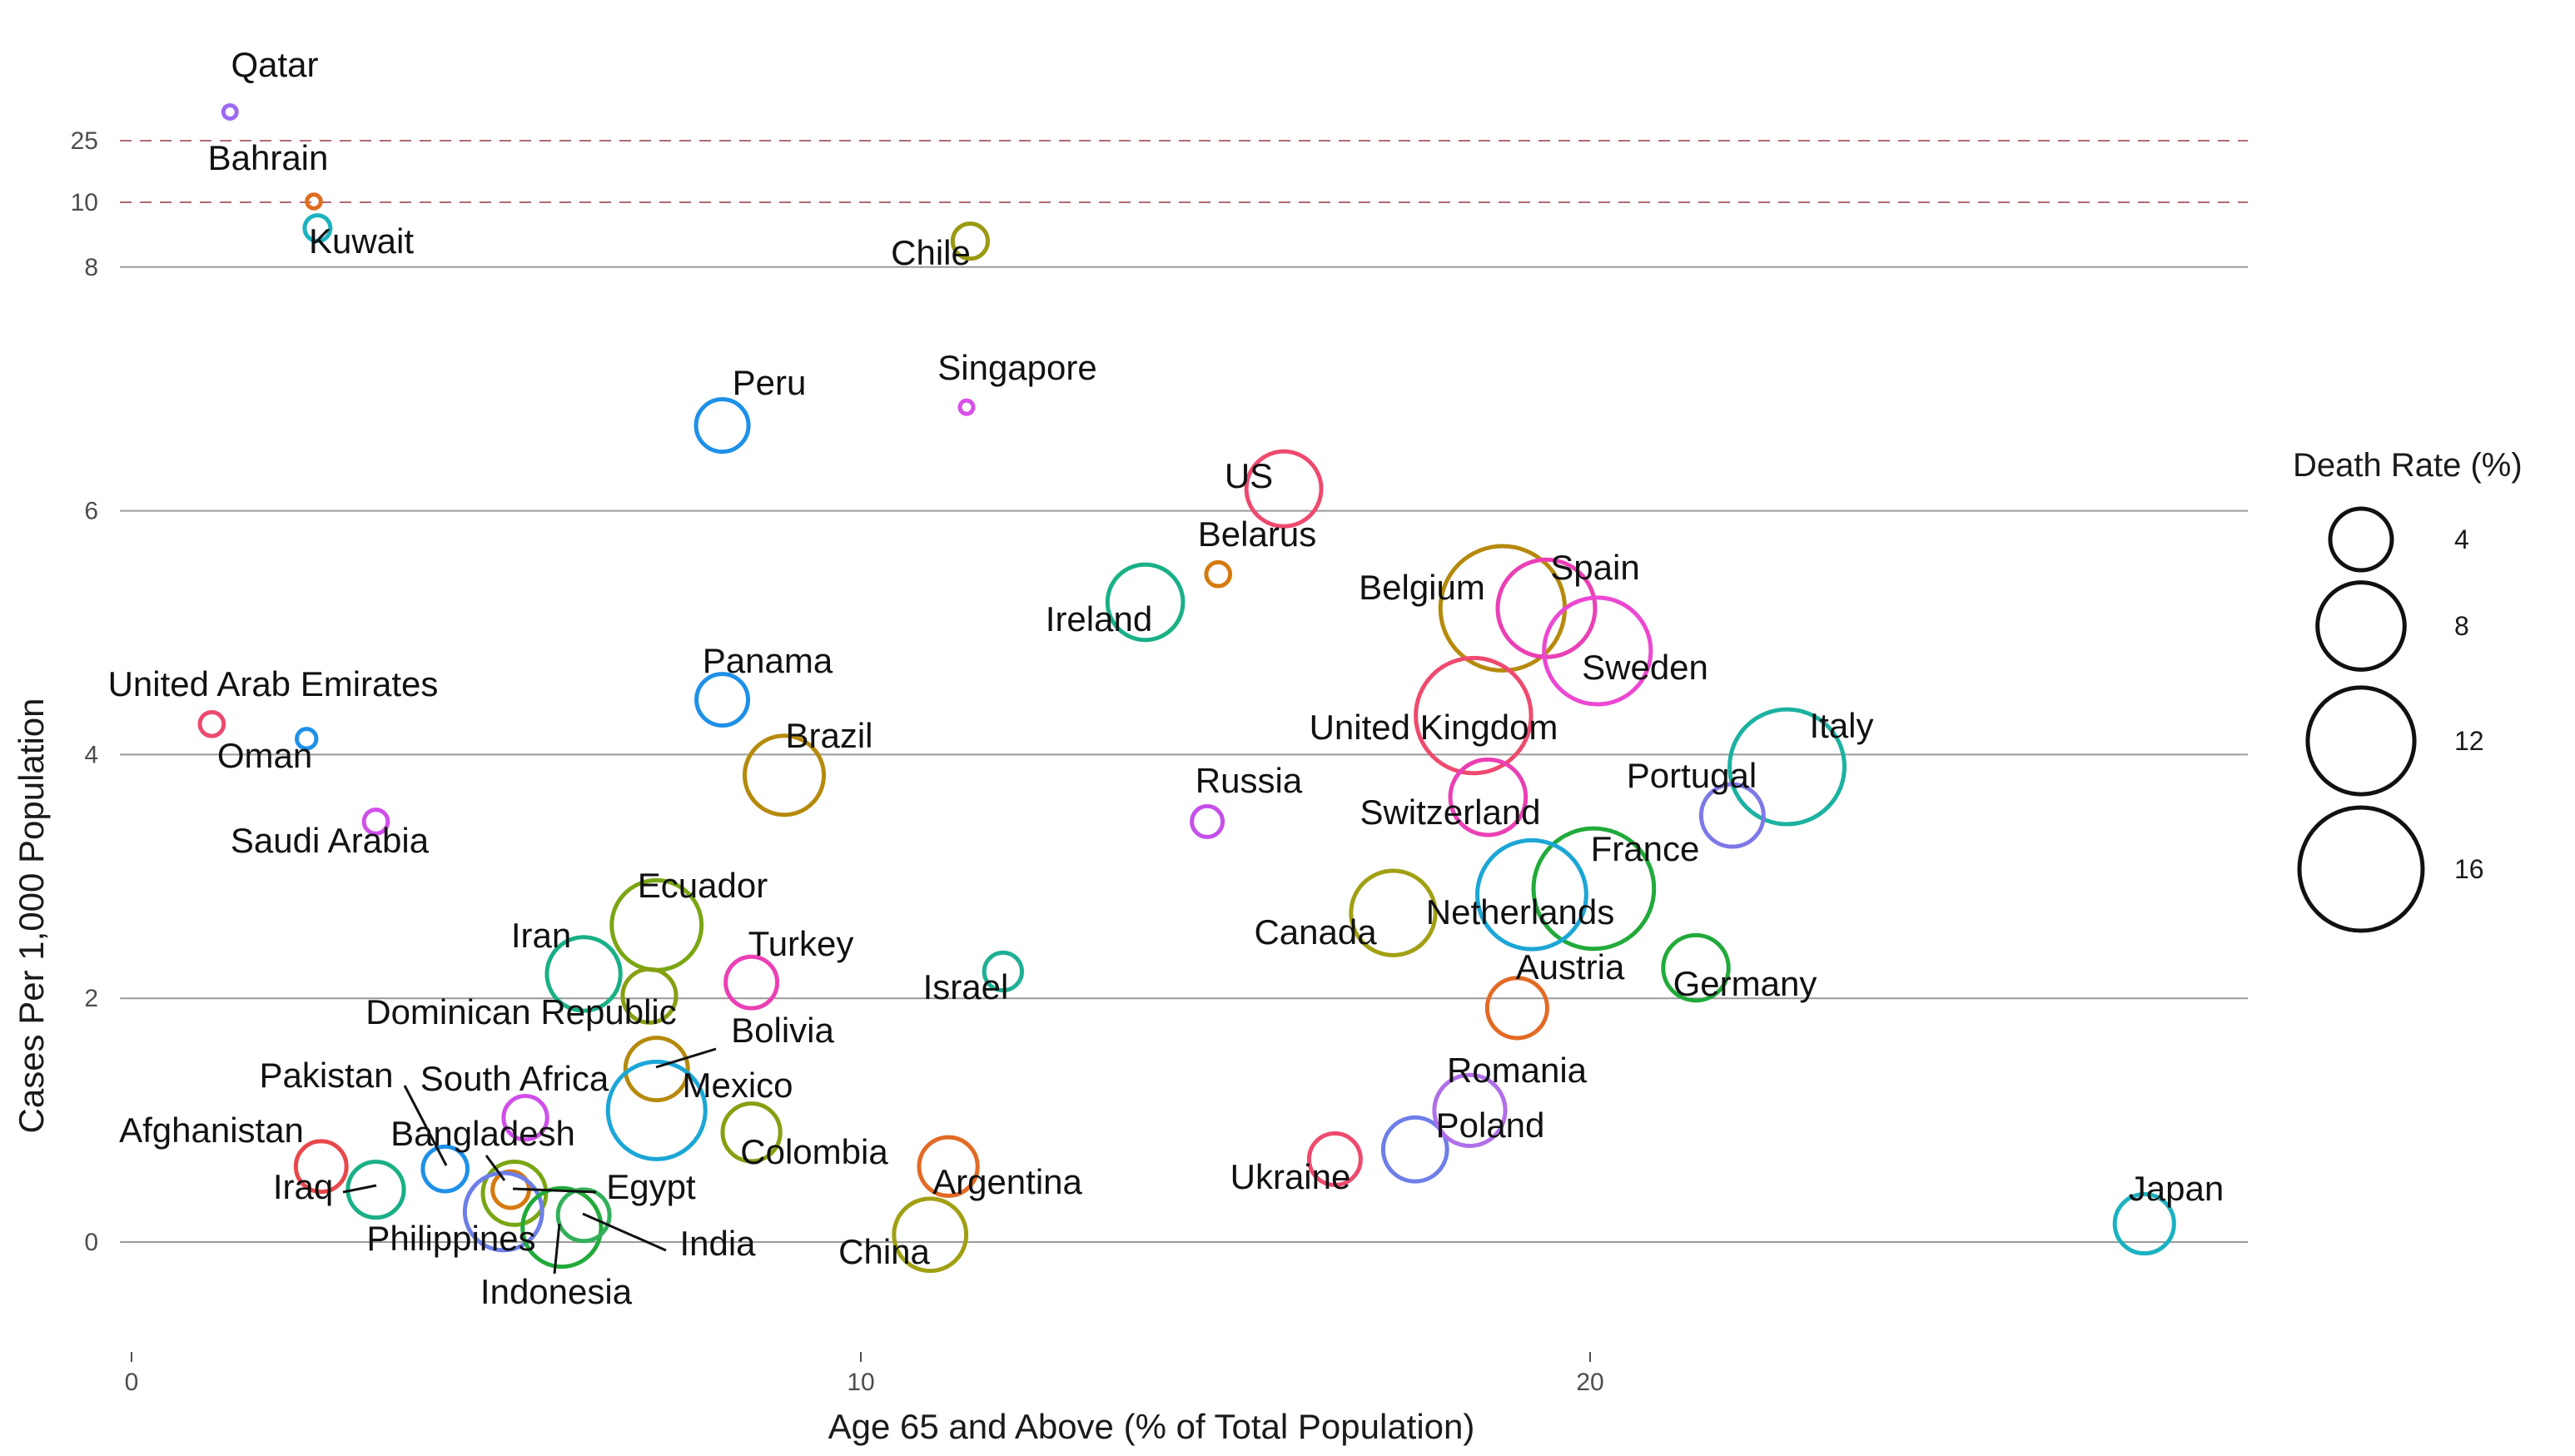 Image resolution: width=2575 pixels, height=1456 pixels. I want to click on leader-line-egypt, so click(554, 1190).